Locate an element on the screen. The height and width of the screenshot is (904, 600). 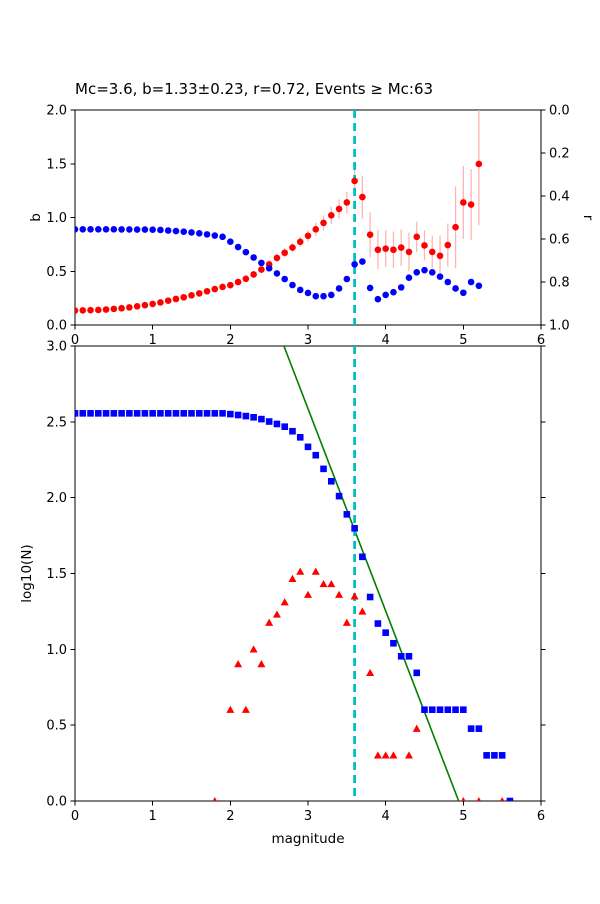
bottom-x-tick-label: 1 is located at coordinates (153, 816).